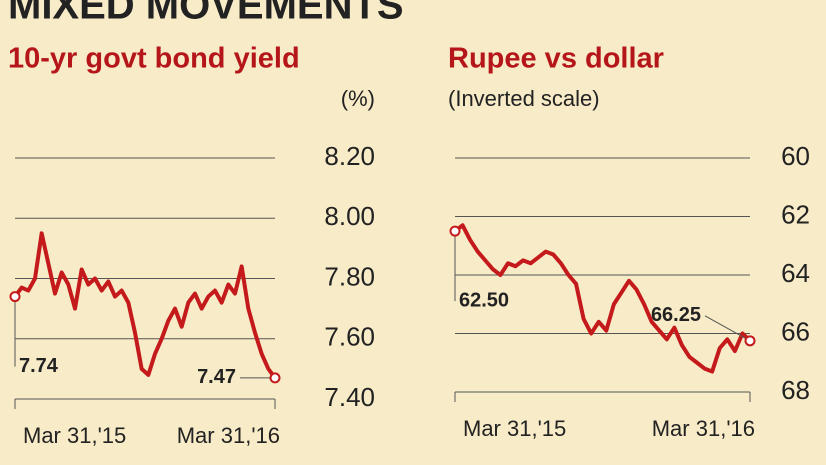  I want to click on value-label: 7.74, so click(39, 366).